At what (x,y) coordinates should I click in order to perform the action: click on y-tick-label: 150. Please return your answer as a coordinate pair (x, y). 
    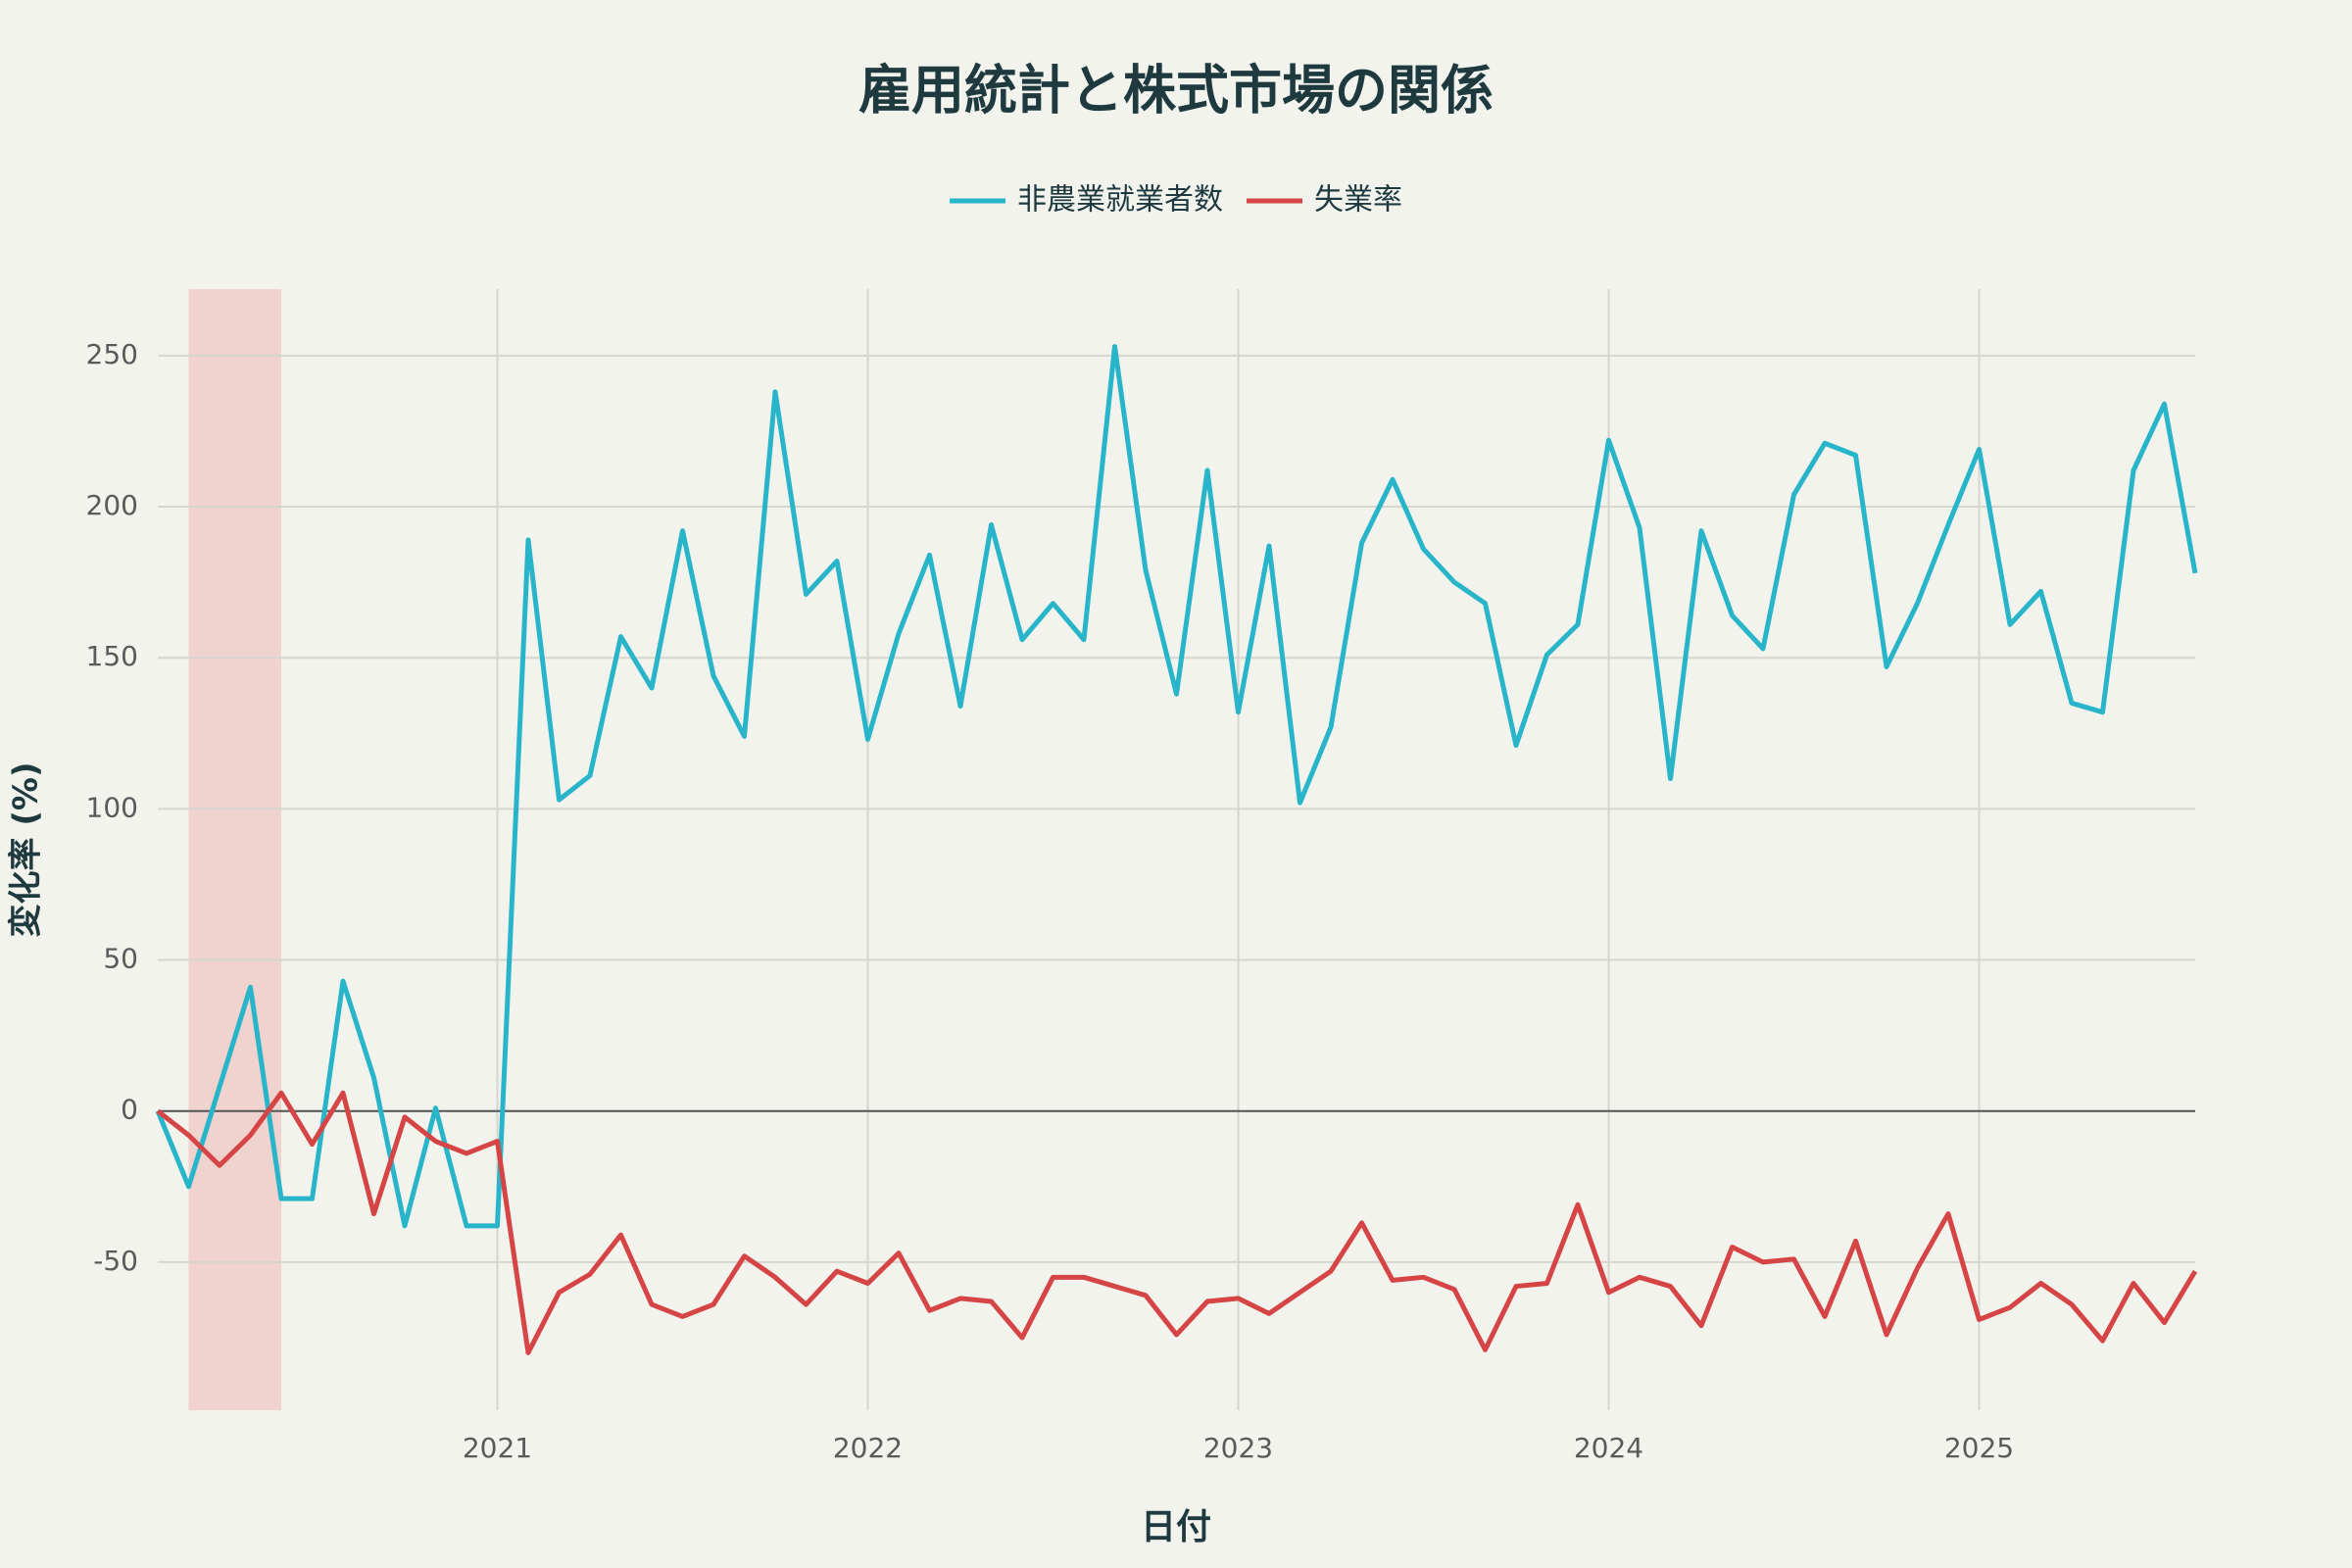
    Looking at the image, I should click on (112, 656).